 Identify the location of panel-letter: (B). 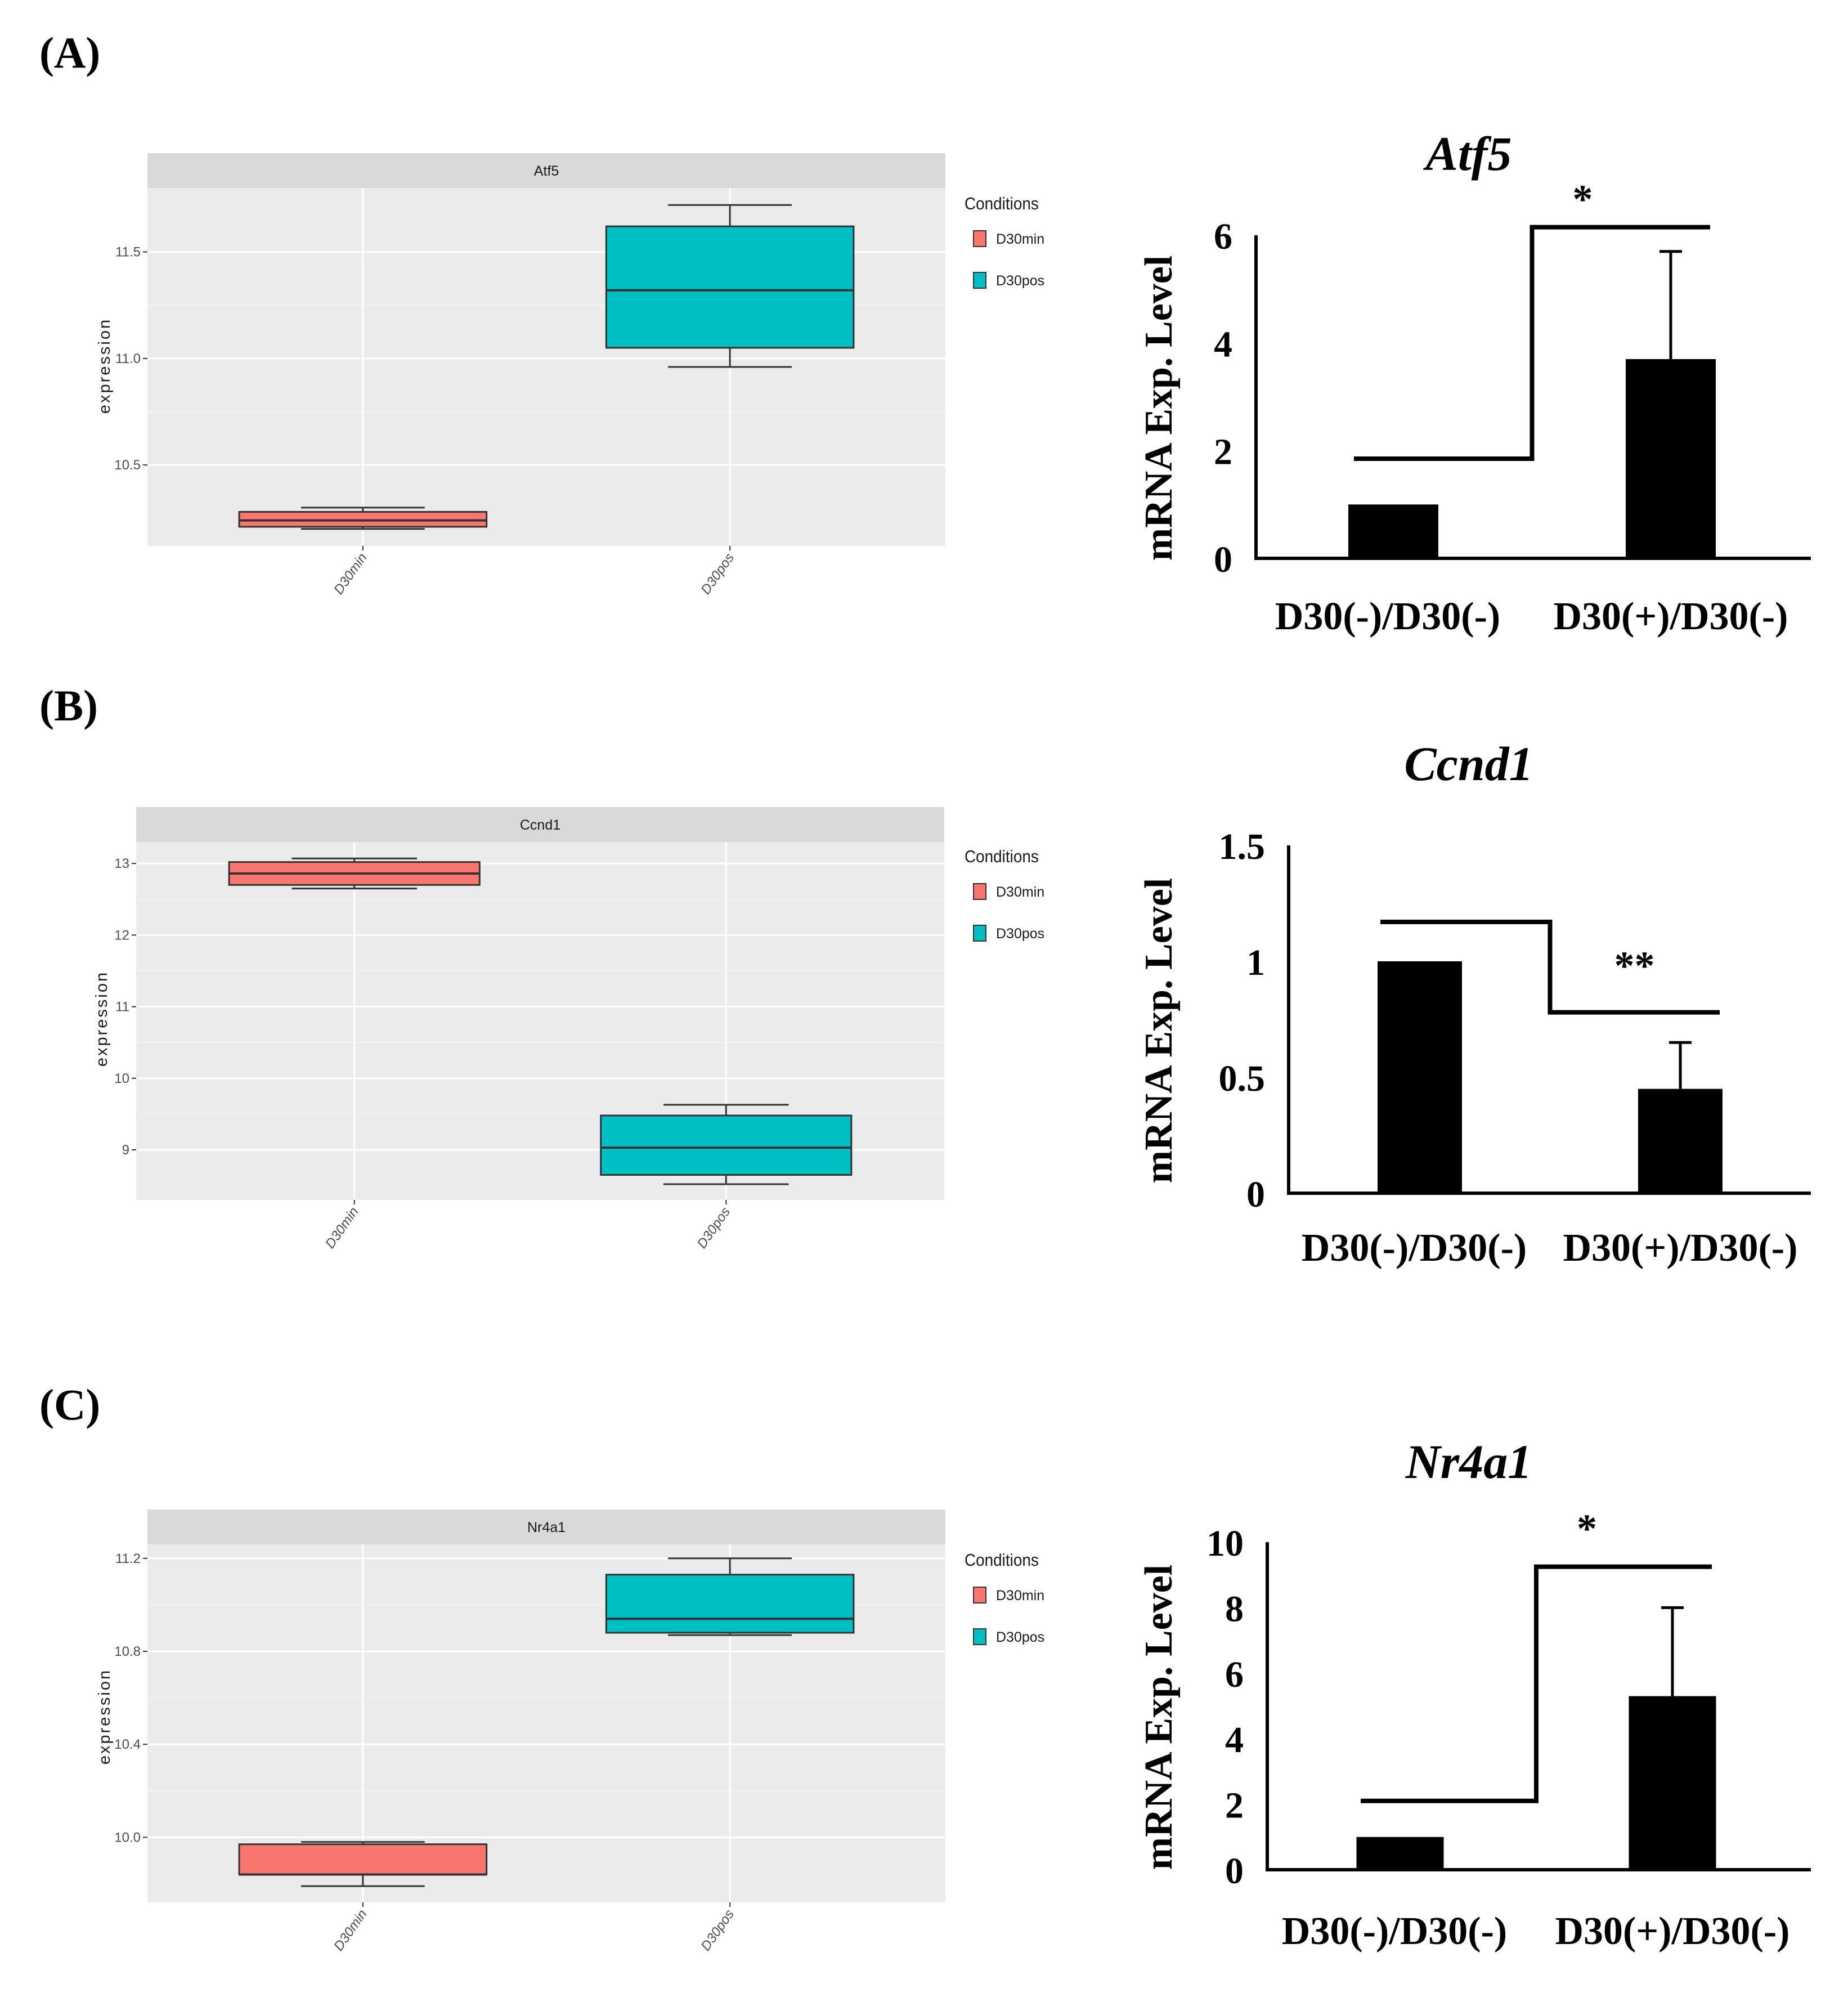
(68, 705).